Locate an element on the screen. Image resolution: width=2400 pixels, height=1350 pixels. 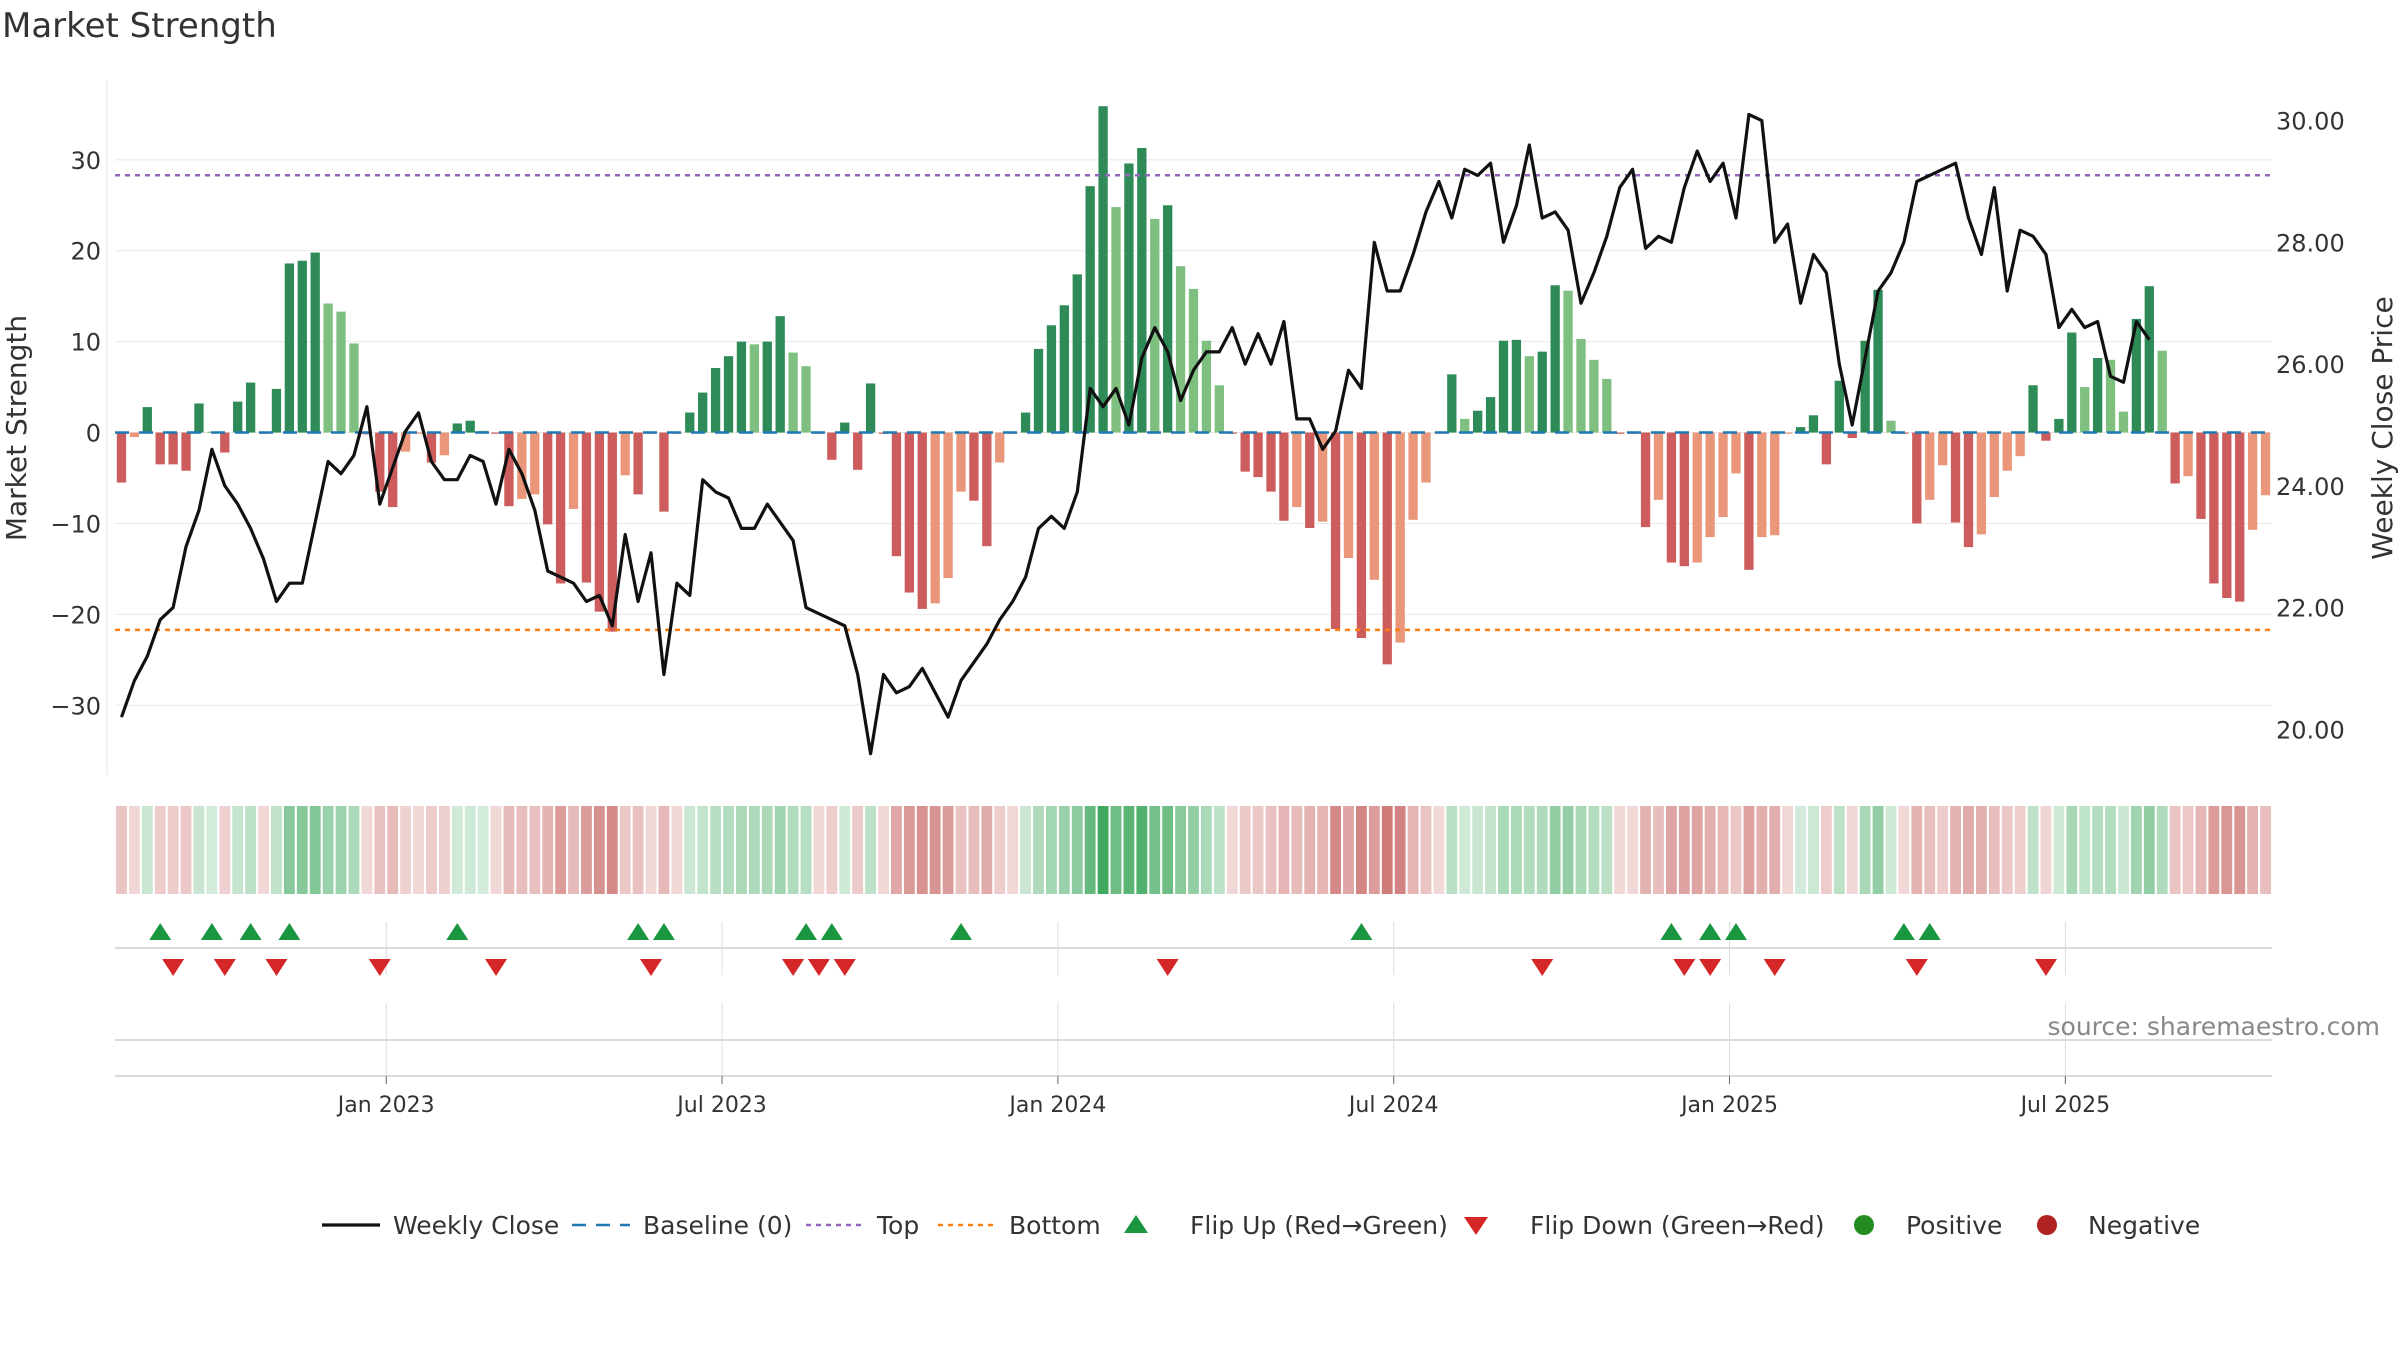
y2-tick-label: 20.00 is located at coordinates (2310, 730).